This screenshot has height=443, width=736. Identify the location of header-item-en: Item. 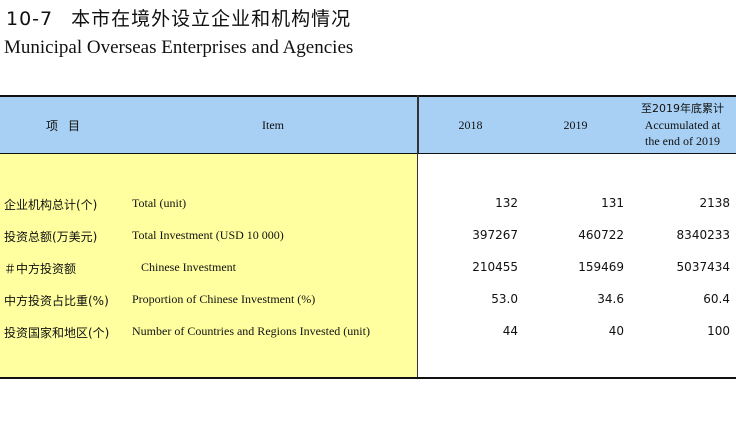
(273, 124).